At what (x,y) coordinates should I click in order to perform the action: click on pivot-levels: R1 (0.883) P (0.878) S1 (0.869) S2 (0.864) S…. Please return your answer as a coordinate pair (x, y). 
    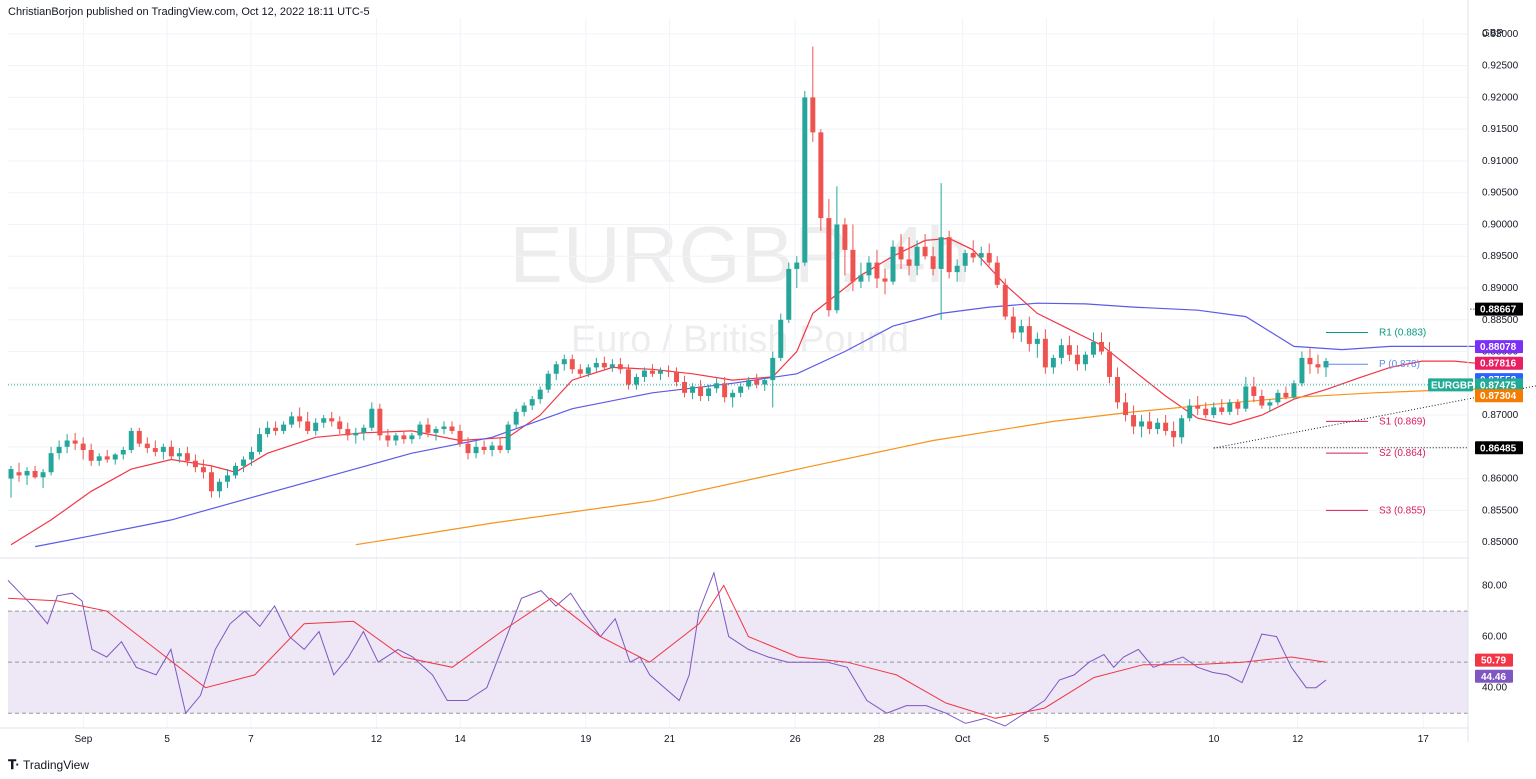
    Looking at the image, I should click on (1376, 421).